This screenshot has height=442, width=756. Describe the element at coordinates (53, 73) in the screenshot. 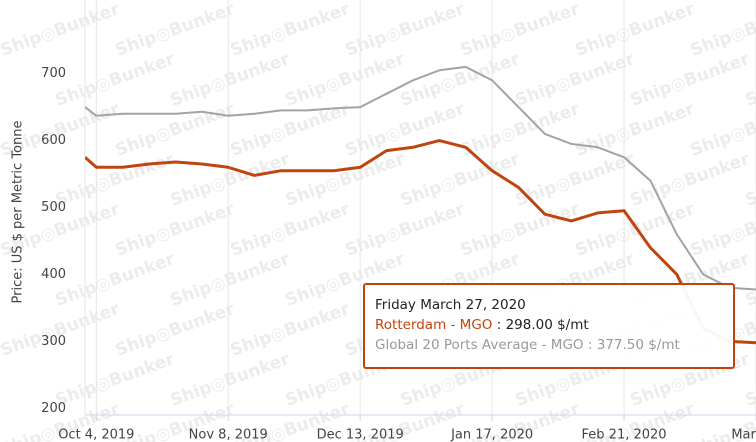

I see `y-tick-label: 700` at that location.